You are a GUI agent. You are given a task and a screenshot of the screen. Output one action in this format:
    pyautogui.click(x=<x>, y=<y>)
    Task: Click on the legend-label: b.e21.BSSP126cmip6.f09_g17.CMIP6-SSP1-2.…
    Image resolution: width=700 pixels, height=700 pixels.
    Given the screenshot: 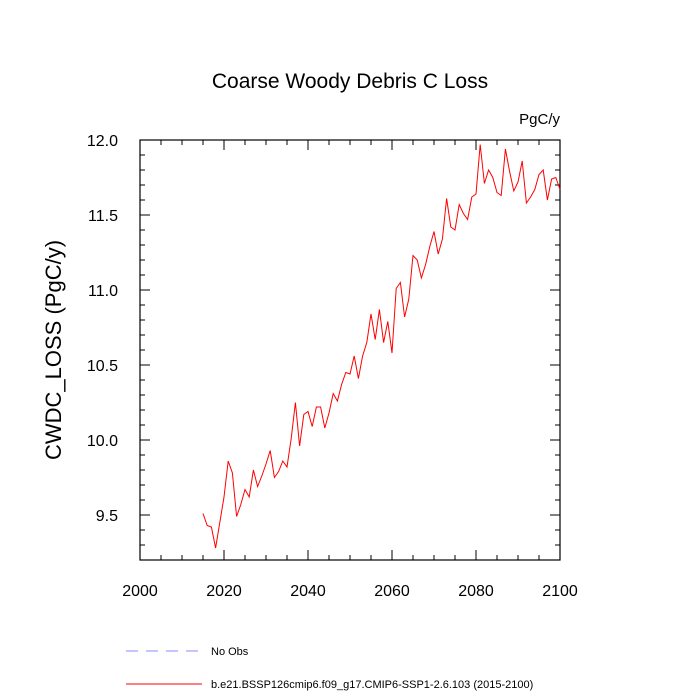 What is the action you would take?
    pyautogui.click(x=372, y=685)
    